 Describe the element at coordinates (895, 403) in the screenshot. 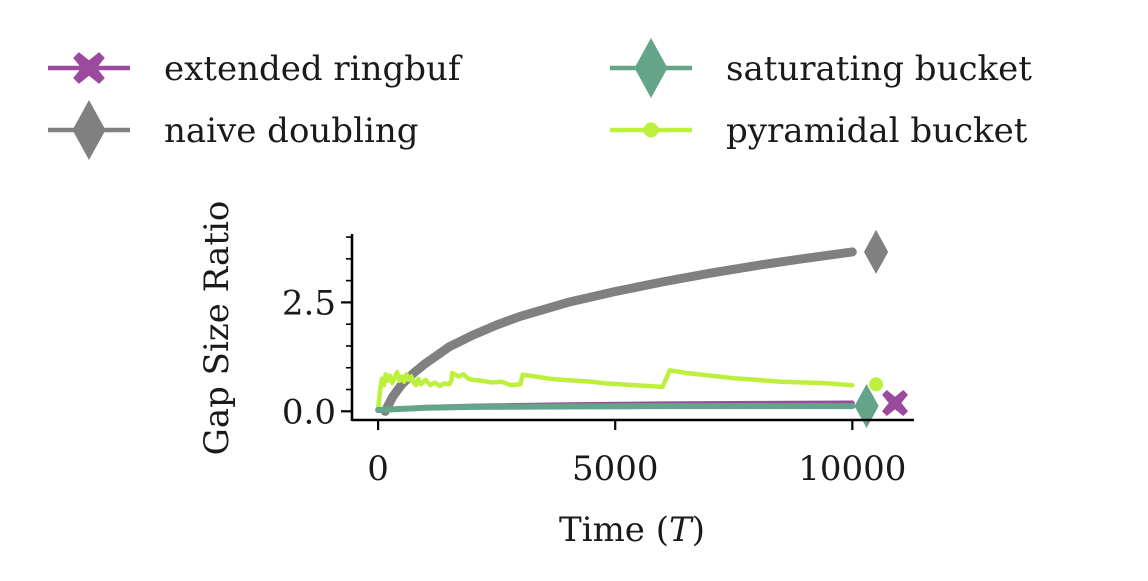

I see `end-marker-extended-ringbuf` at that location.